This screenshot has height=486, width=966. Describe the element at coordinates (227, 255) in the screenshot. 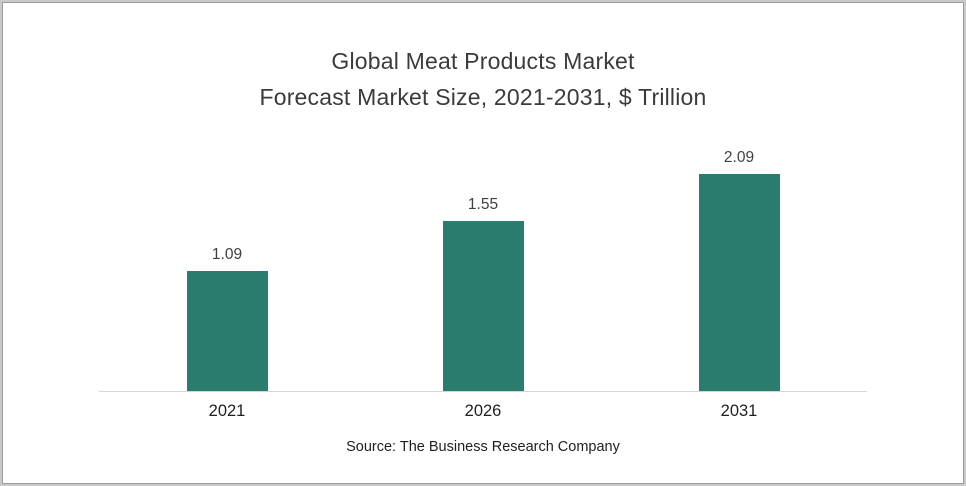

I see `bar-value-label: 1.09` at that location.